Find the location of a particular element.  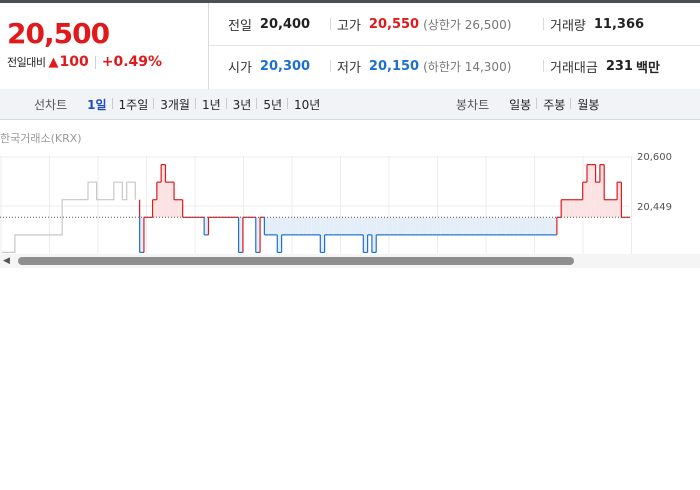

stat-high: 고가 20,550 (상한가 26,500) is located at coordinates (424, 24).